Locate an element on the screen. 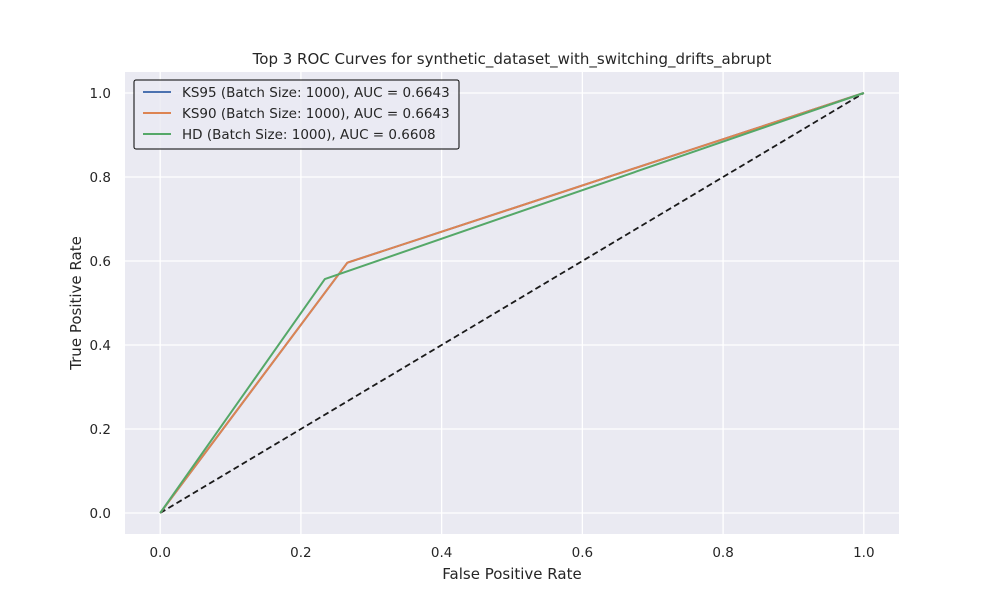 Image resolution: width=1000 pixels, height=600 pixels. y-tick-label: 0.6 is located at coordinates (100, 262).